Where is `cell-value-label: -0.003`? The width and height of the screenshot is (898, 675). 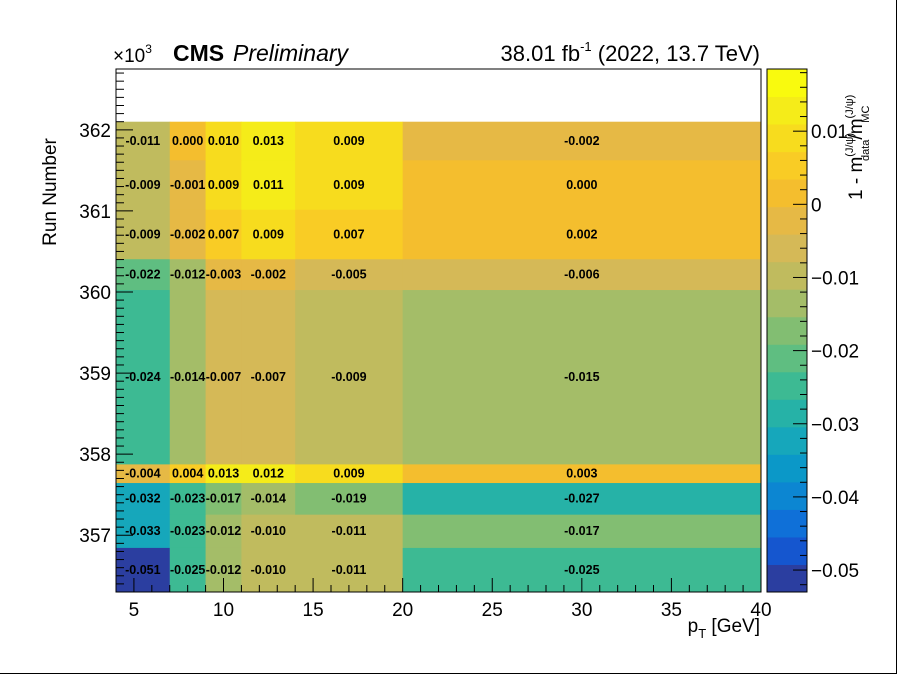 cell-value-label: -0.003 is located at coordinates (223, 274).